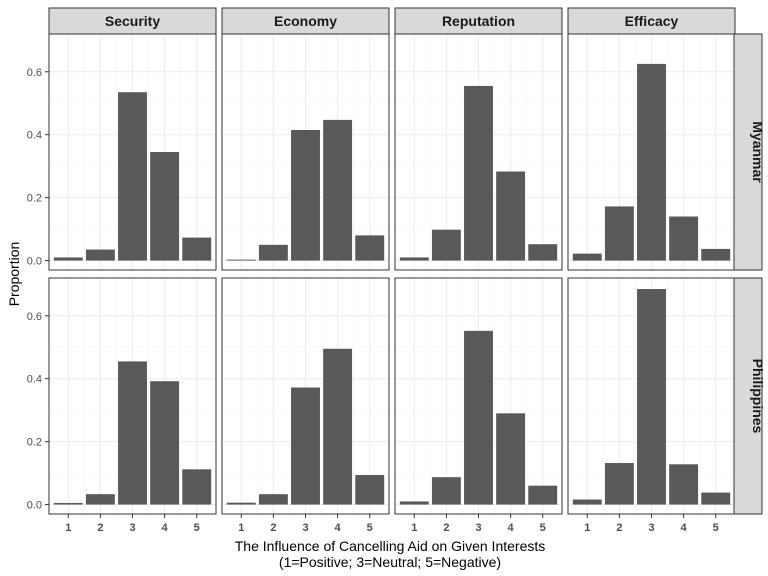 This screenshot has width=768, height=576. What do you see at coordinates (390, 562) in the screenshot?
I see `x-axis-title-line2: (1=Positive; 3=Neutral; 5=Negative)` at bounding box center [390, 562].